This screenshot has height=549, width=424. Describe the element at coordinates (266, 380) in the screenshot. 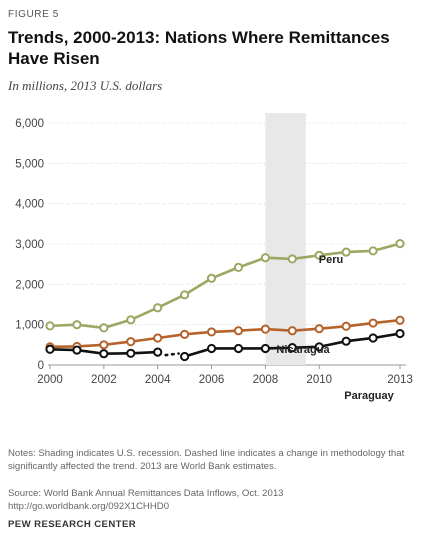

I see `x-tick-label: 2008` at that location.